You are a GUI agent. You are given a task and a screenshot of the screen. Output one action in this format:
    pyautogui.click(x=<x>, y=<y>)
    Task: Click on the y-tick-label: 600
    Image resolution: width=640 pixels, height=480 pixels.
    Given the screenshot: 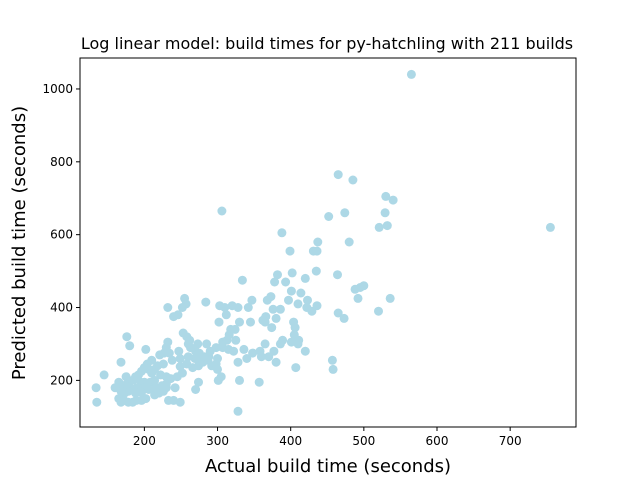 What is the action you would take?
    pyautogui.click(x=61, y=235)
    